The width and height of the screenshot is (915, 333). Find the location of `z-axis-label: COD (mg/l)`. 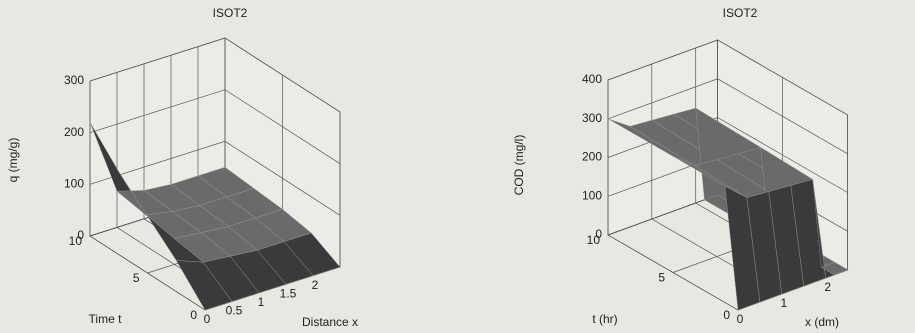

z-axis-label: COD (mg/l) is located at coordinates (519, 165).